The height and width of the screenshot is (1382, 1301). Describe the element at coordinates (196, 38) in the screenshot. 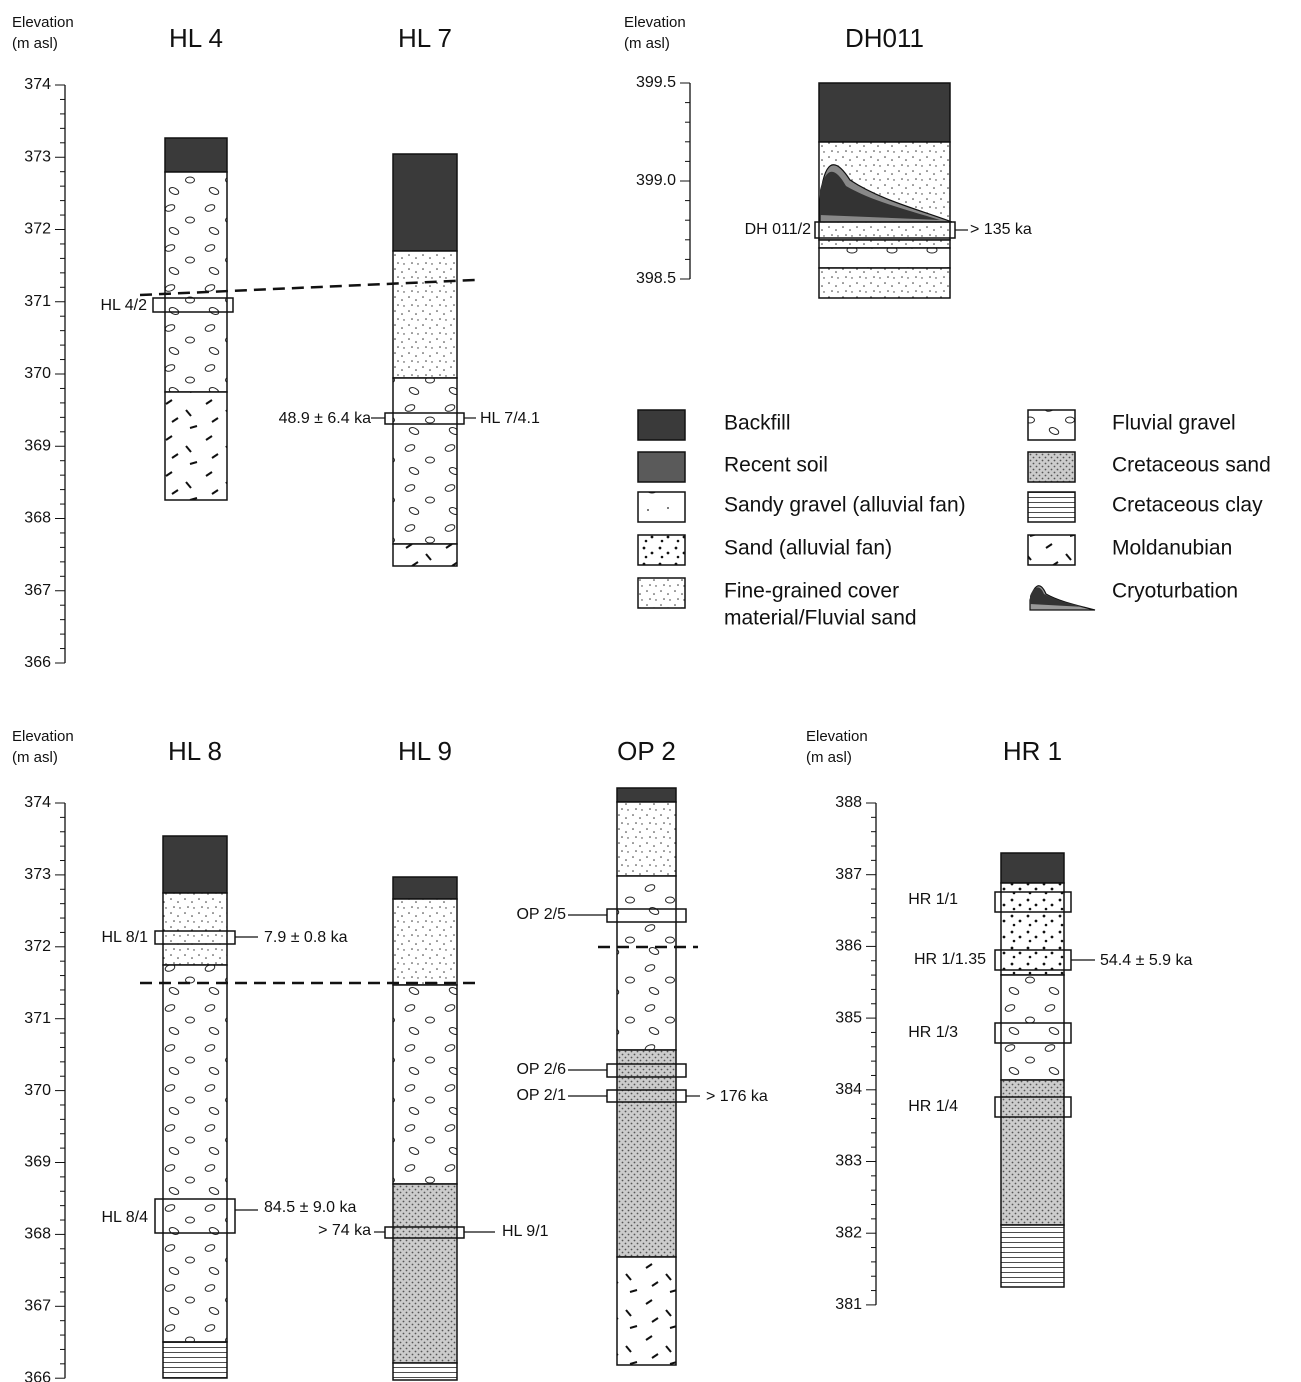

I see `column-name: HL 4` at that location.